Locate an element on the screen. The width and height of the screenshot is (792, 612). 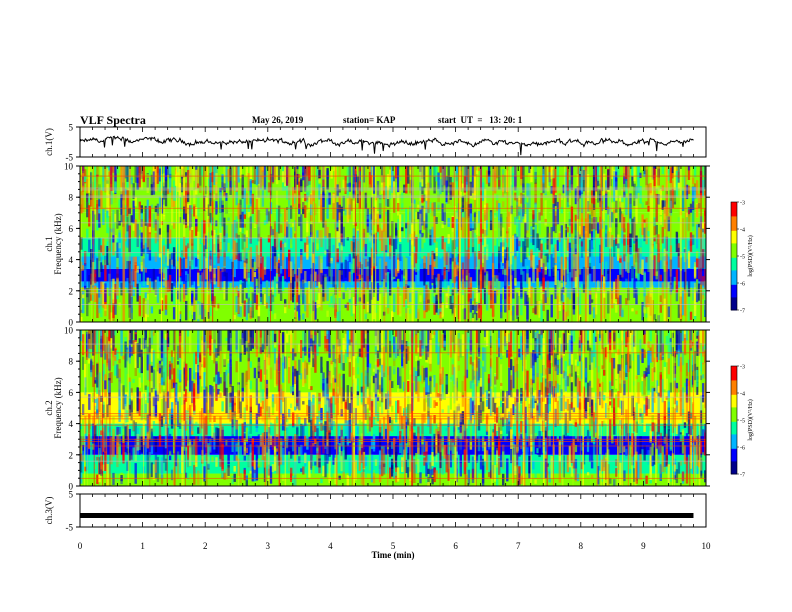
ch1-spectrogram-colorbar-step is located at coordinates (734, 296).